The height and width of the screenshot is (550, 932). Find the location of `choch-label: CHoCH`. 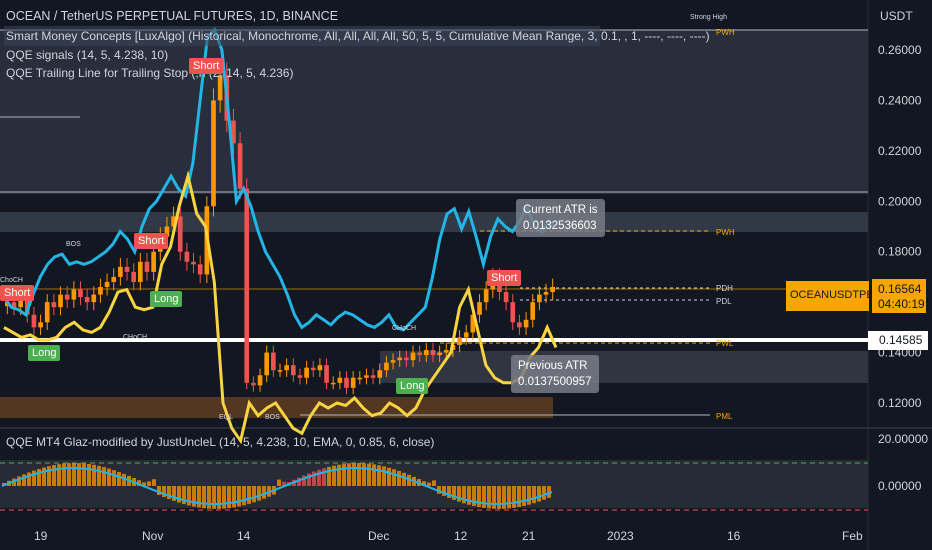

choch-label: CHoCH is located at coordinates (135, 337).